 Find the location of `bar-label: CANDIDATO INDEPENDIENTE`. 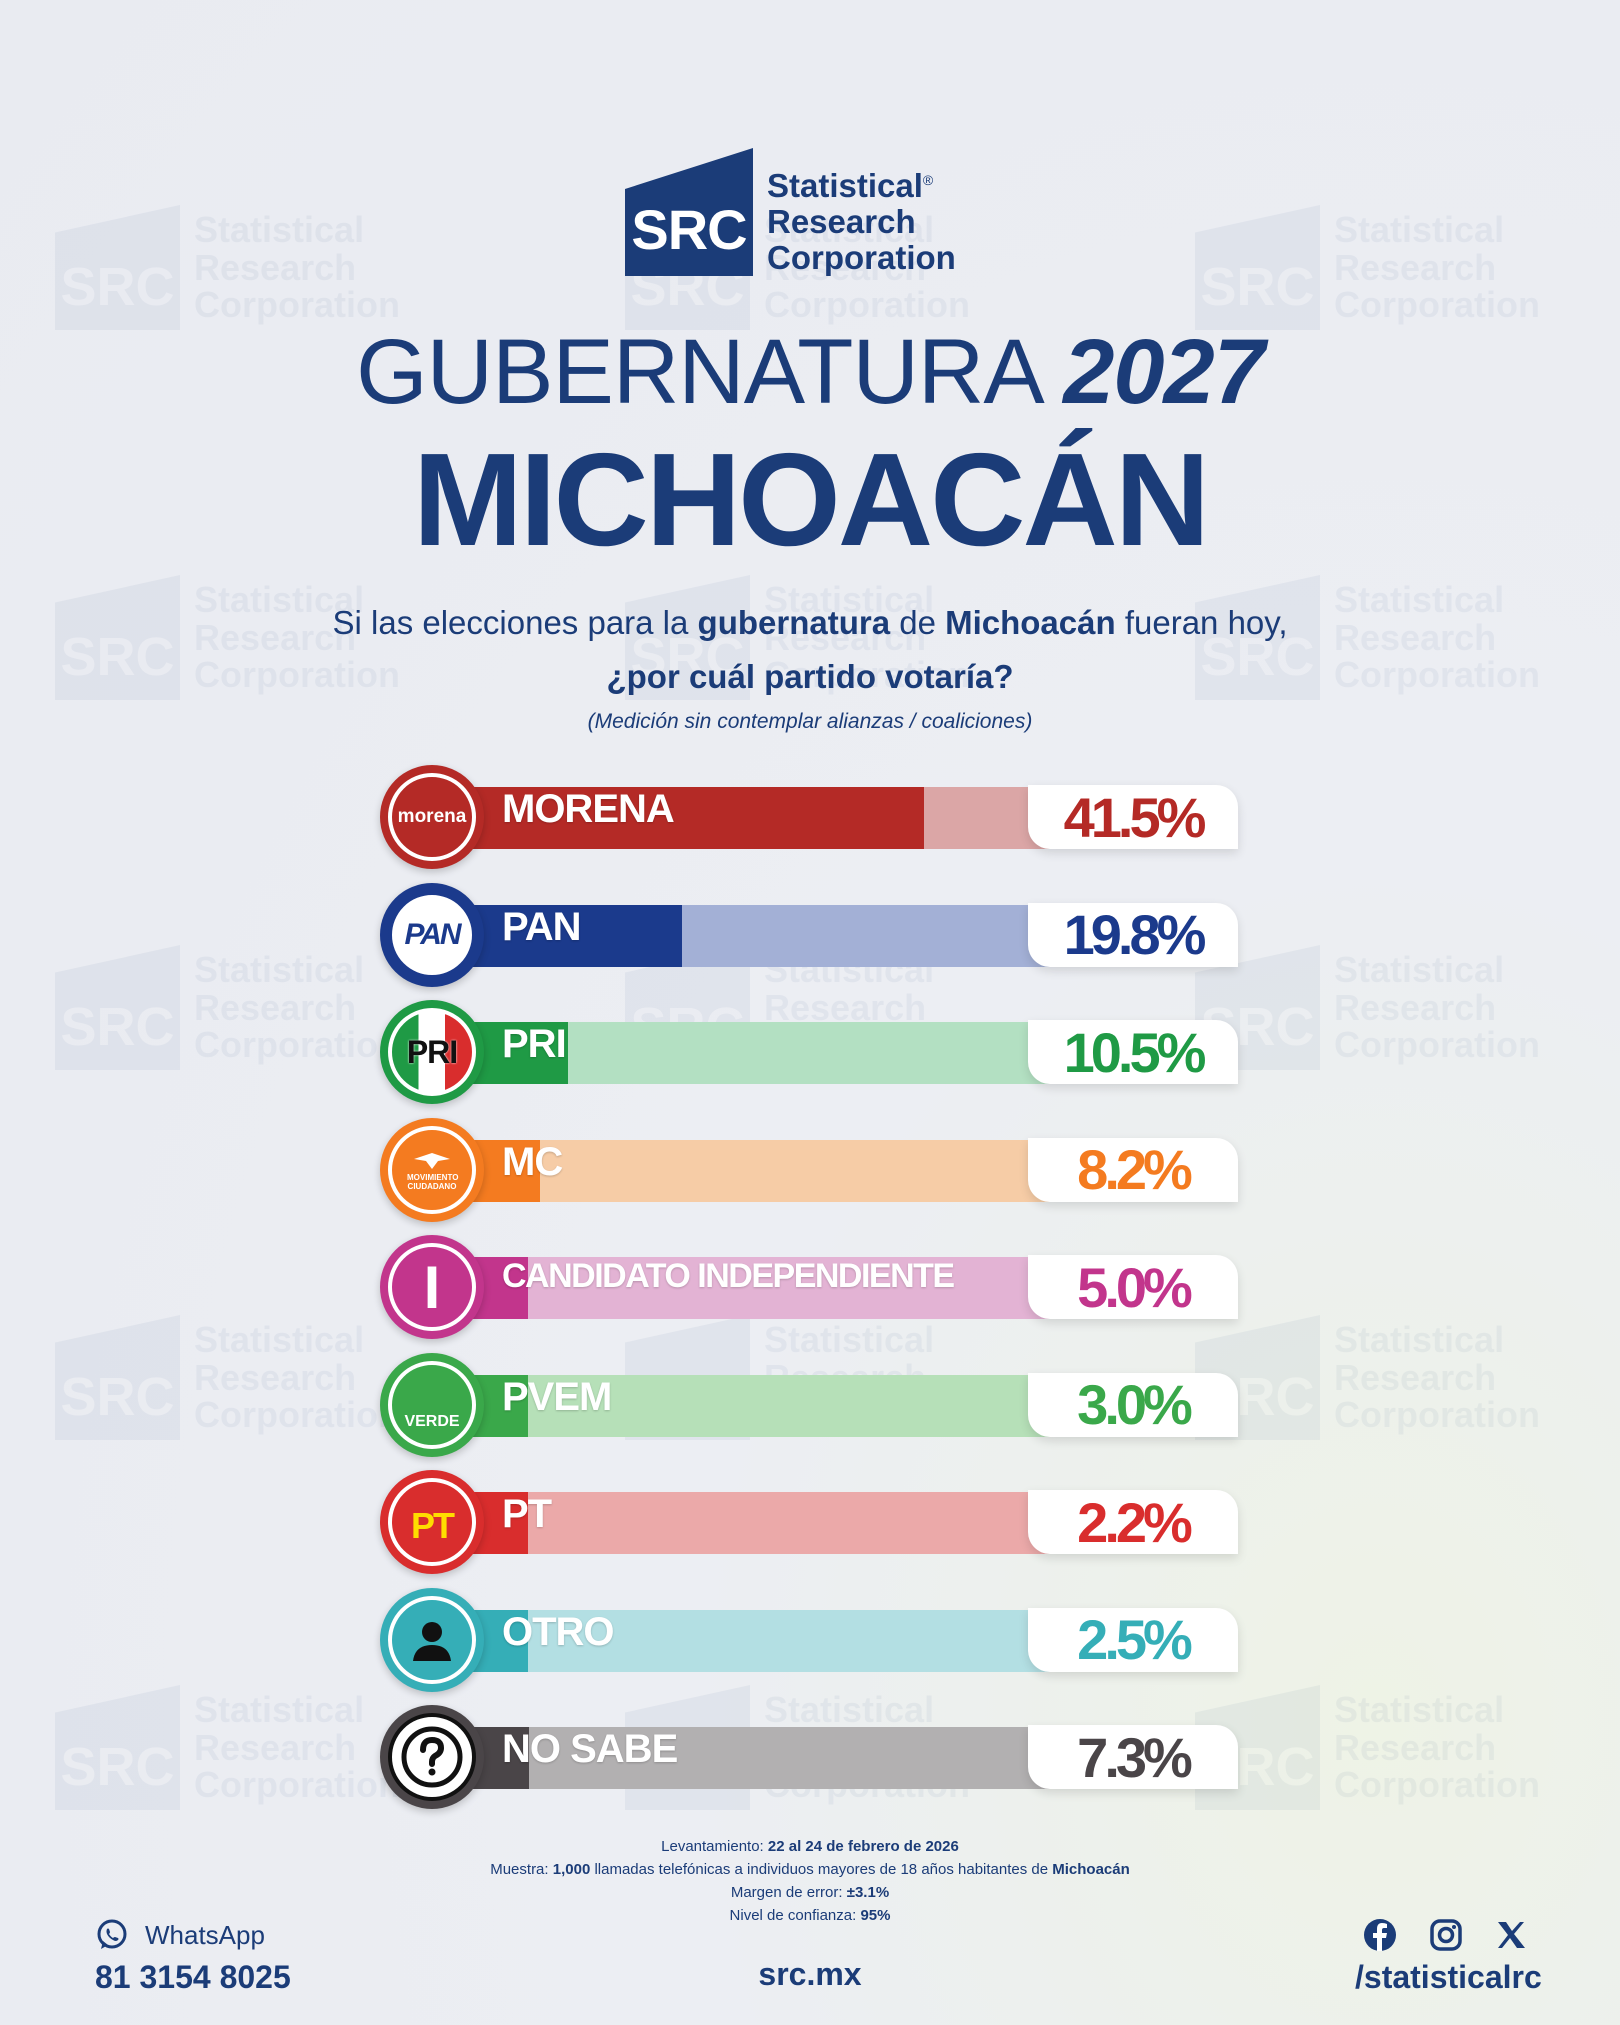

bar-label: CANDIDATO INDEPENDIENTE is located at coordinates (728, 1276).